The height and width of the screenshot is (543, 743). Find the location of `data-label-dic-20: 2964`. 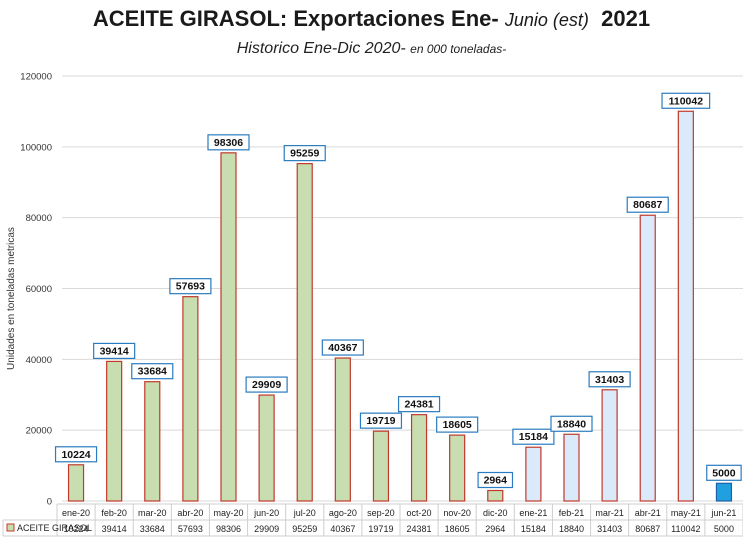

data-label-dic-20: 2964 is located at coordinates (495, 480).